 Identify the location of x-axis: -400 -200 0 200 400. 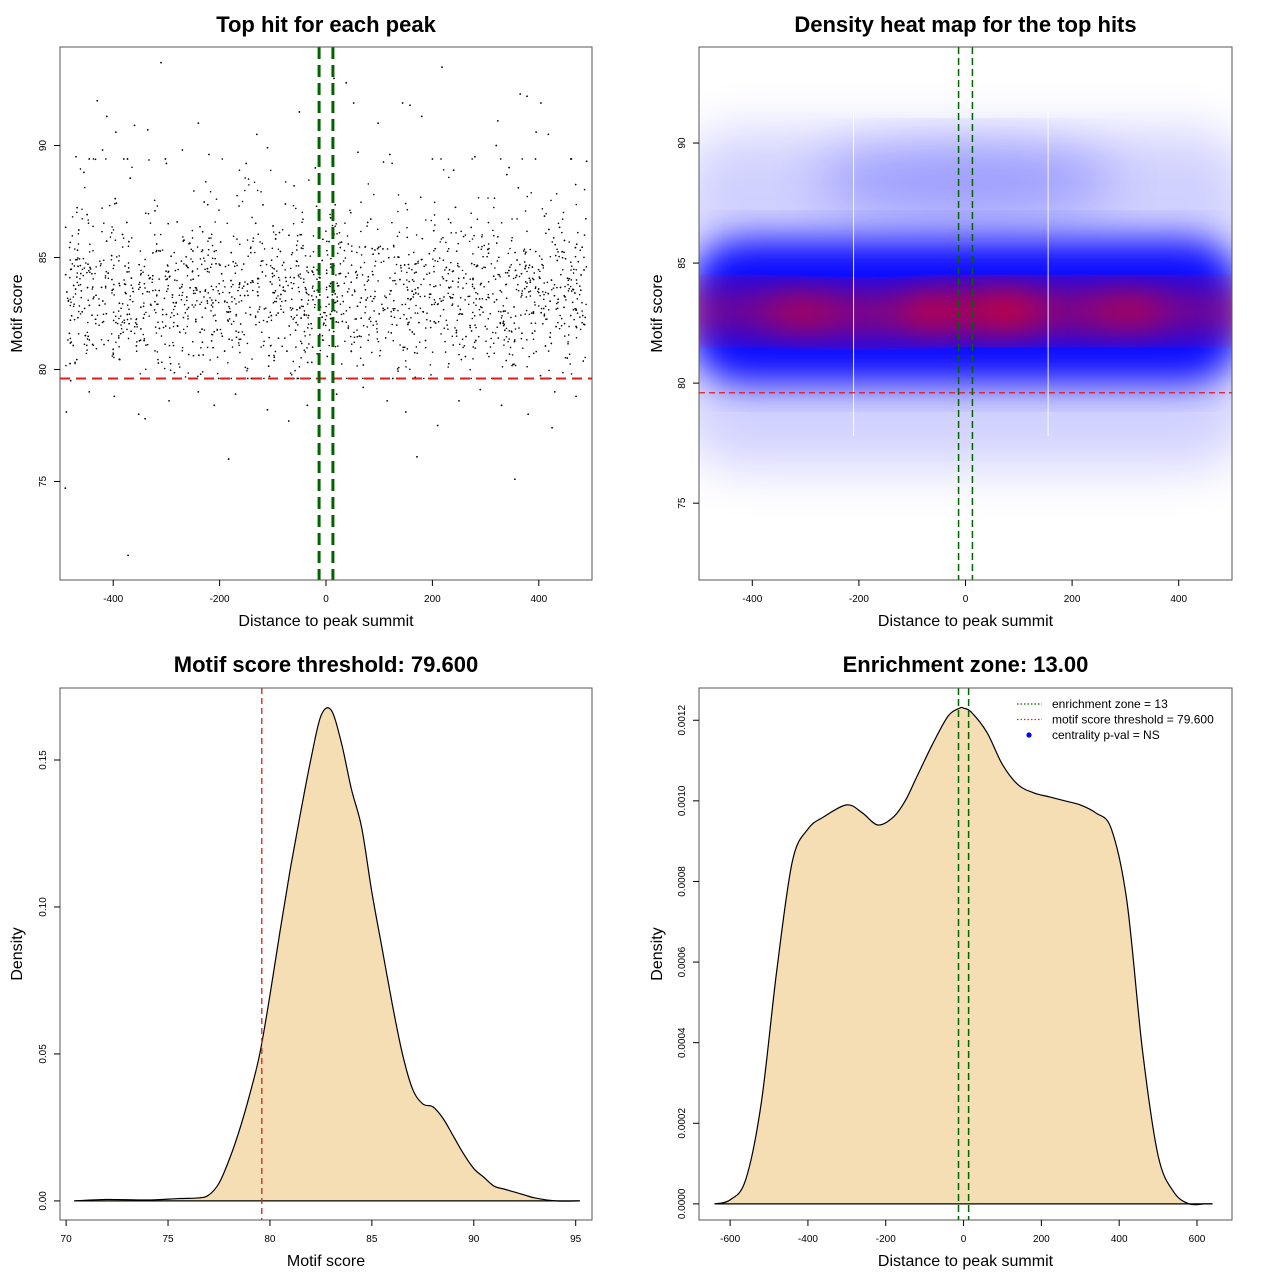
(964, 592).